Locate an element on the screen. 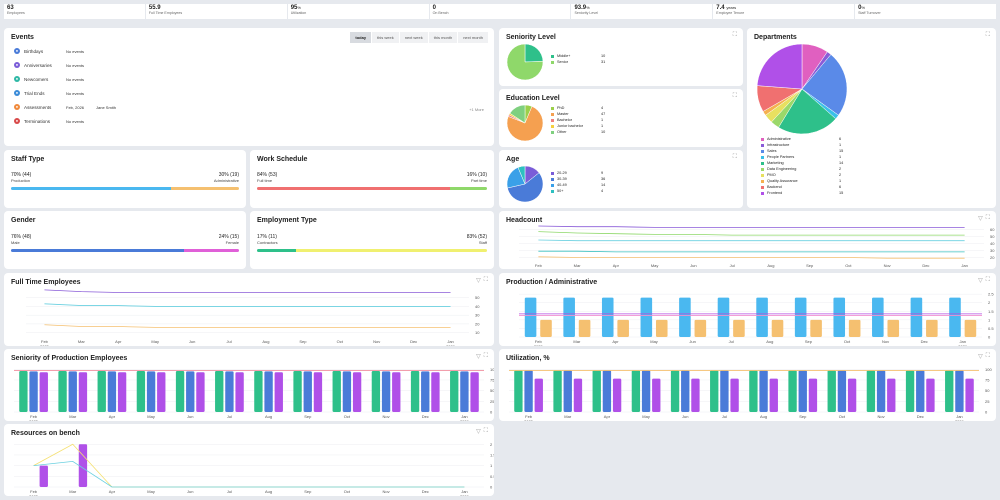 The width and height of the screenshot is (1000, 500). kpi-seniority: 93.9% Seniority Level is located at coordinates (642, 11).